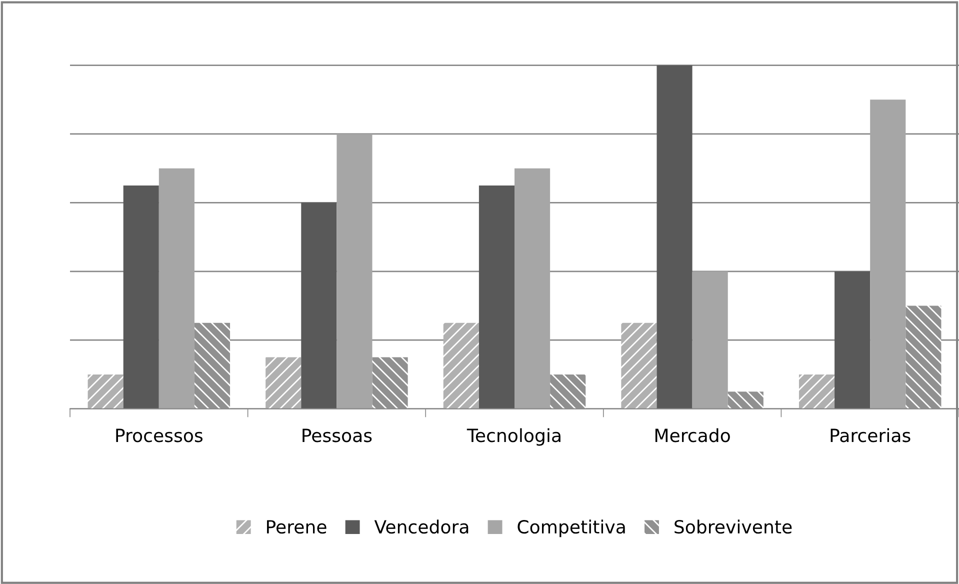 This screenshot has width=959, height=584. What do you see at coordinates (159, 435) in the screenshot?
I see `x-tick-label: Processos` at bounding box center [159, 435].